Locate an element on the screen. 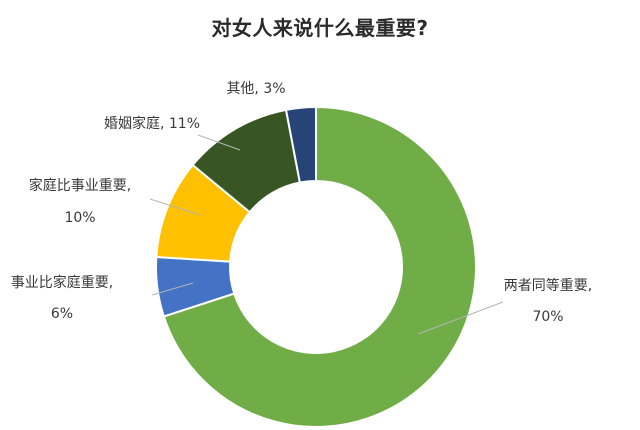  donut-slice is located at coordinates (300, 144).